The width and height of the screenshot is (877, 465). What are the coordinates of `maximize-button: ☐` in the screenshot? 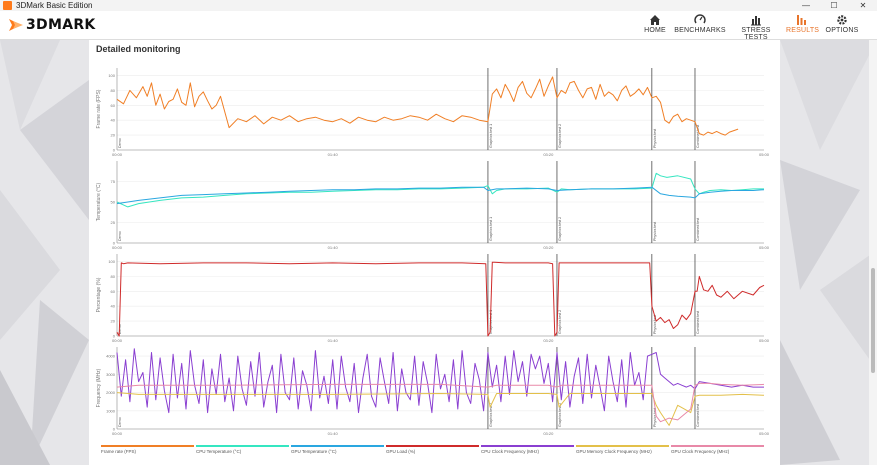 It's located at (834, 5).